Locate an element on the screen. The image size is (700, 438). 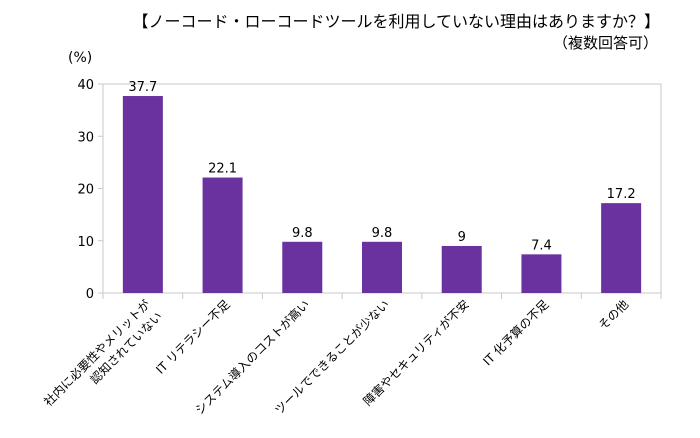
y-tick-label: 40 is located at coordinates (85, 85).